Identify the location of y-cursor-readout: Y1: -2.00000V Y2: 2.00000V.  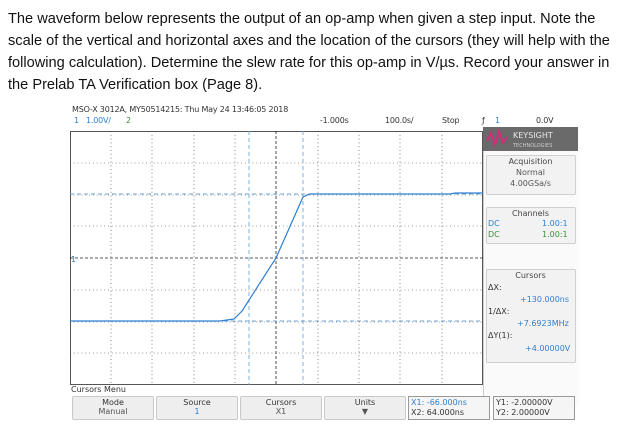
(534, 408).